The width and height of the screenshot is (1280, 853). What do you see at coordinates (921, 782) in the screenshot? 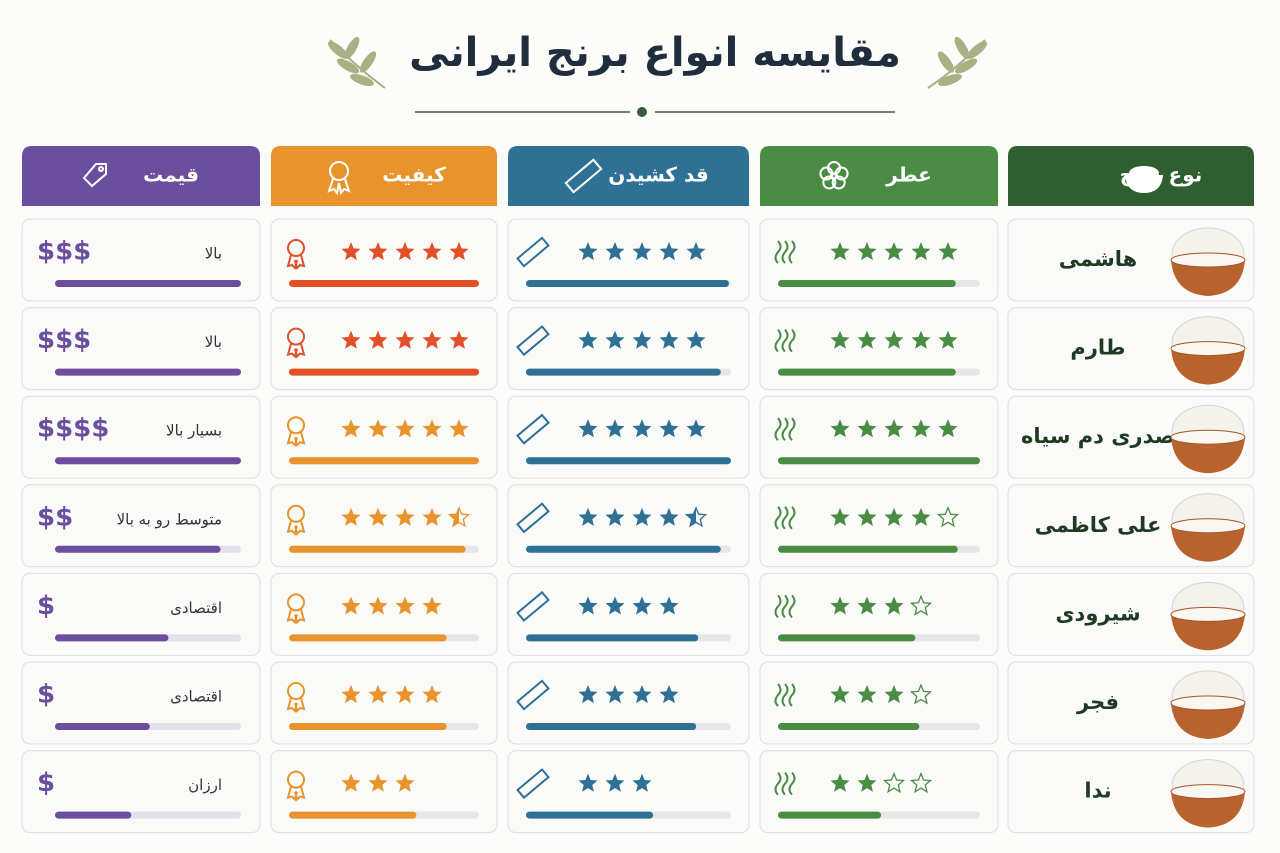
I see `star-empty` at bounding box center [921, 782].